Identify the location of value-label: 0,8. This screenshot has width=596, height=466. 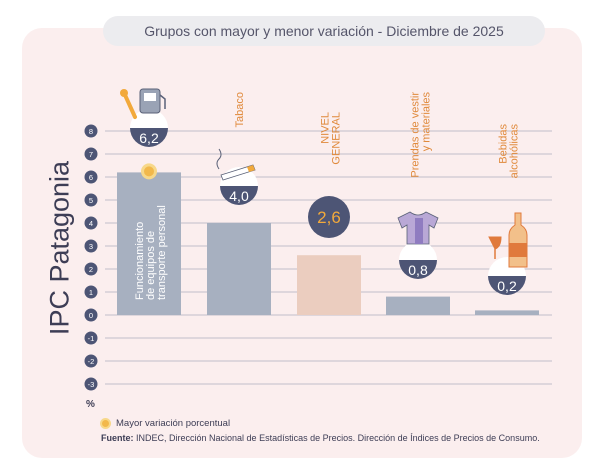
(418, 270).